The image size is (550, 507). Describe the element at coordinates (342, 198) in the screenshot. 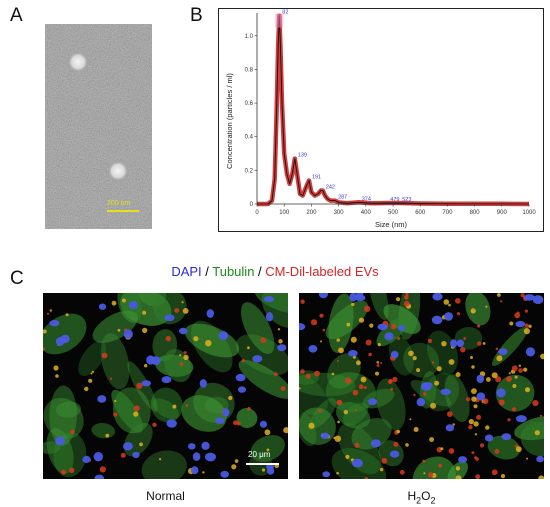

I see `peak-label: 287` at that location.